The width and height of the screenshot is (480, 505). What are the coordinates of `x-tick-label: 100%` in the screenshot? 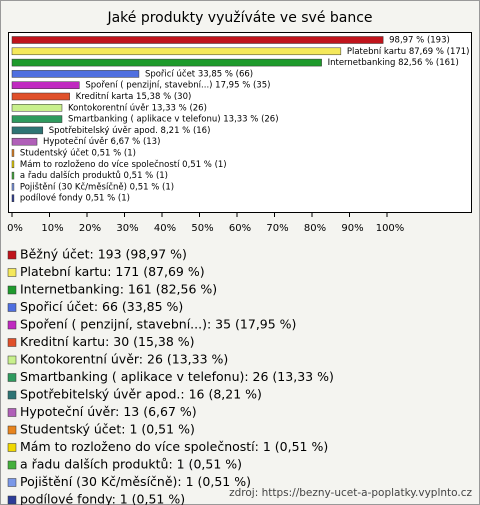 It's located at (390, 228).